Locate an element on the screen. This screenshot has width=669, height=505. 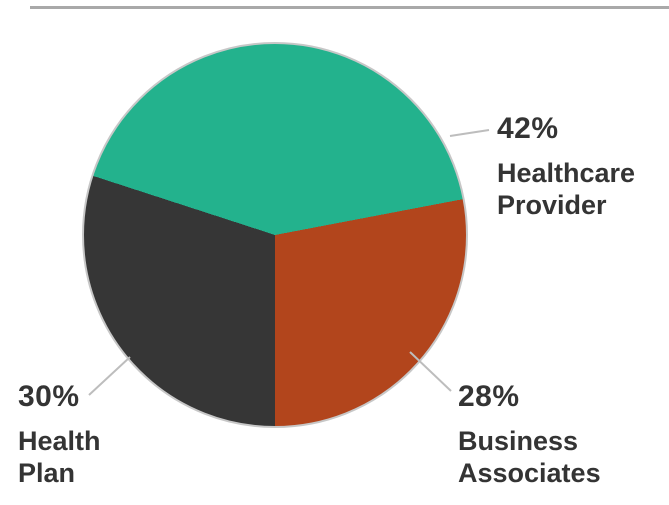
healthcare-provider-label: Healthcare Provider is located at coordinates (566, 189).